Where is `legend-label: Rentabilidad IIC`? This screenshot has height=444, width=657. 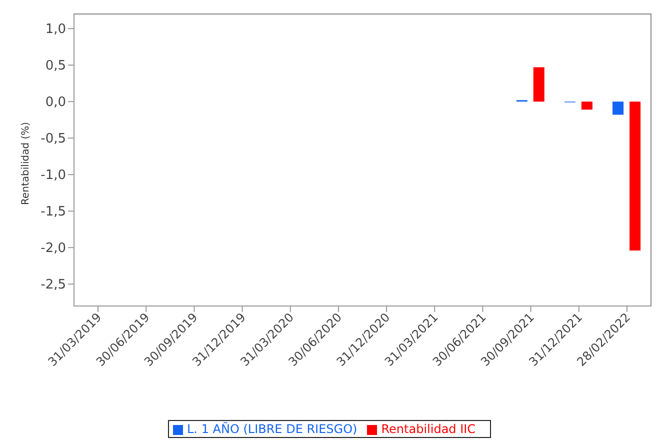 legend-label: Rentabilidad IIC is located at coordinates (428, 429).